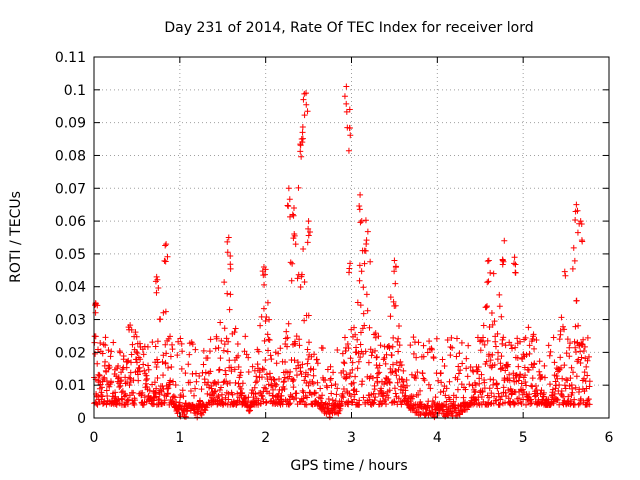  What do you see at coordinates (348, 466) in the screenshot?
I see `x-axis-label: GPS time / hours` at bounding box center [348, 466].